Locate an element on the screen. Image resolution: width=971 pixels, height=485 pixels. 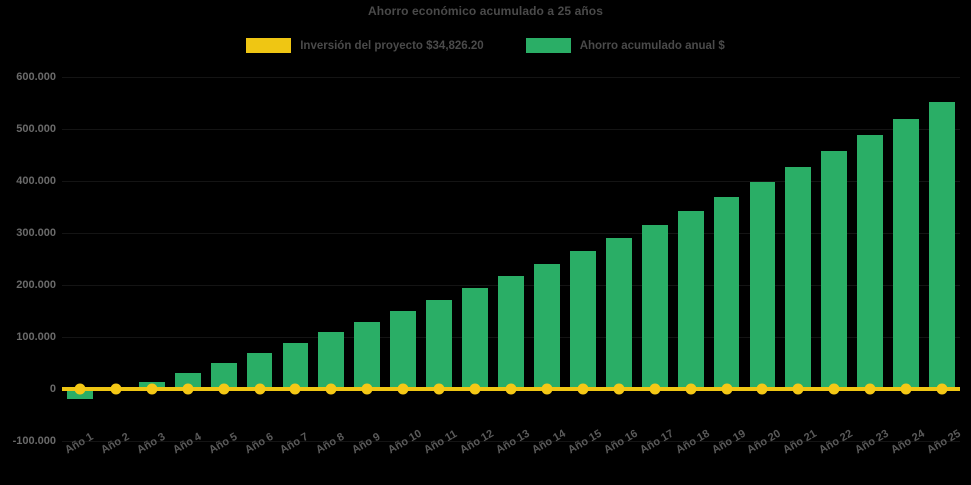
legend-swatch-inversion is located at coordinates (269, 45).